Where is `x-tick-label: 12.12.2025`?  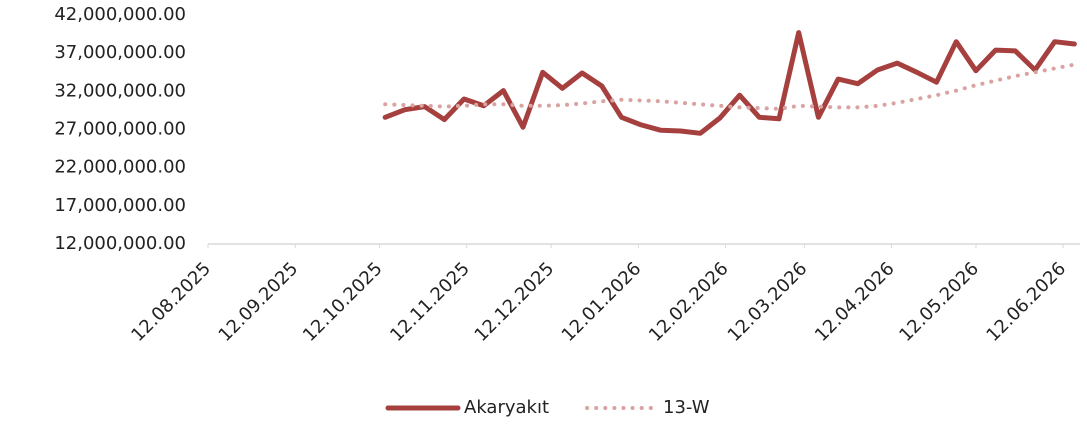 x-tick-label: 12.12.2025 is located at coordinates (515, 302).